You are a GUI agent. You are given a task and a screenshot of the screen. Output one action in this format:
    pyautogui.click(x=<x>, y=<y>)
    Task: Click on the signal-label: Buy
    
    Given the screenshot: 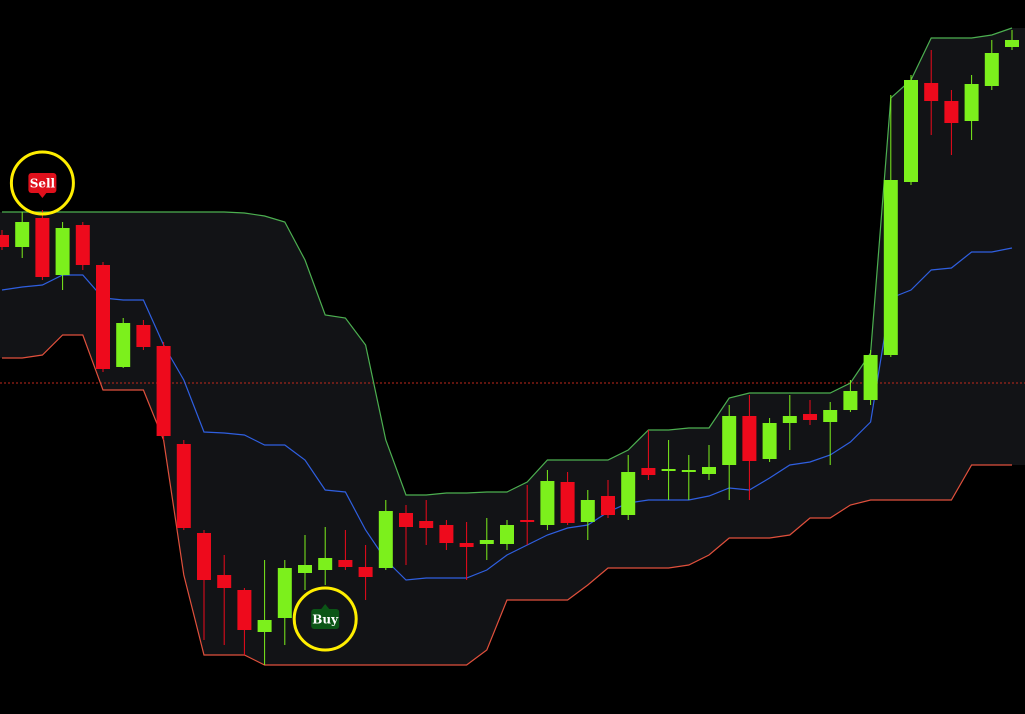 What is the action you would take?
    pyautogui.click(x=325, y=620)
    